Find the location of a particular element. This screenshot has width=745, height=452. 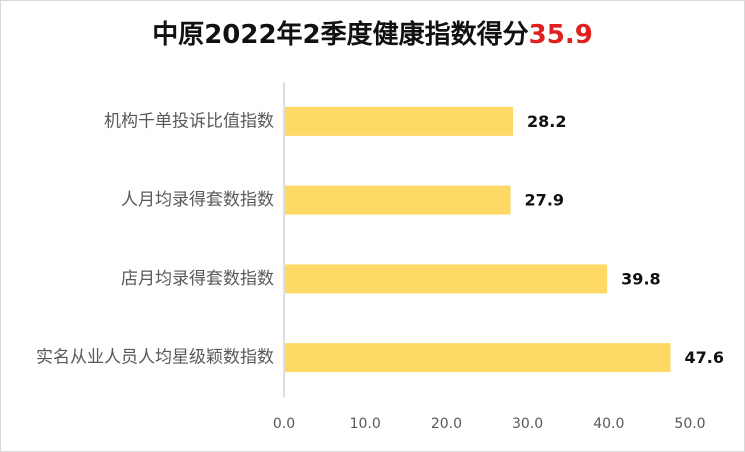

data-label: 47.6 is located at coordinates (704, 357).